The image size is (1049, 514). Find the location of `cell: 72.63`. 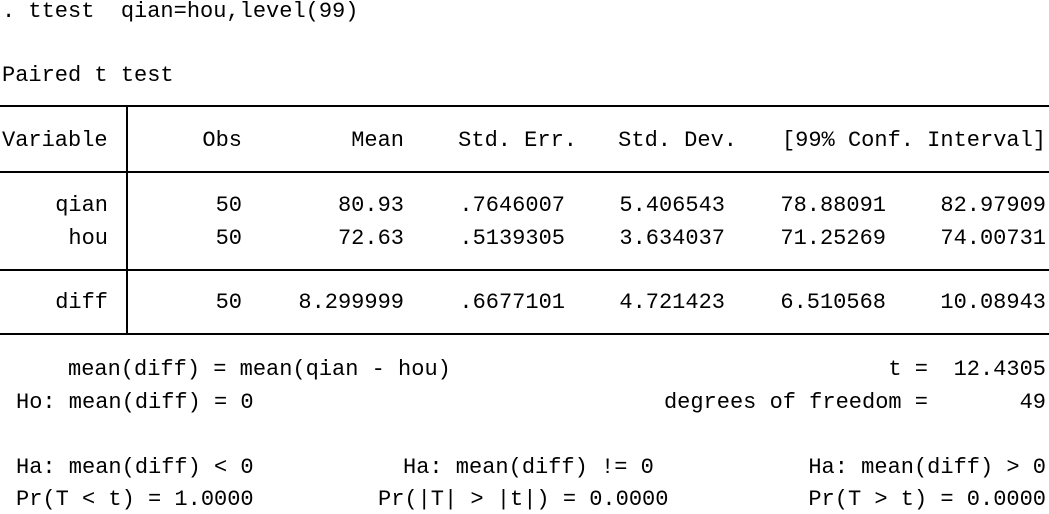

cell: 72.63 is located at coordinates (371, 238).